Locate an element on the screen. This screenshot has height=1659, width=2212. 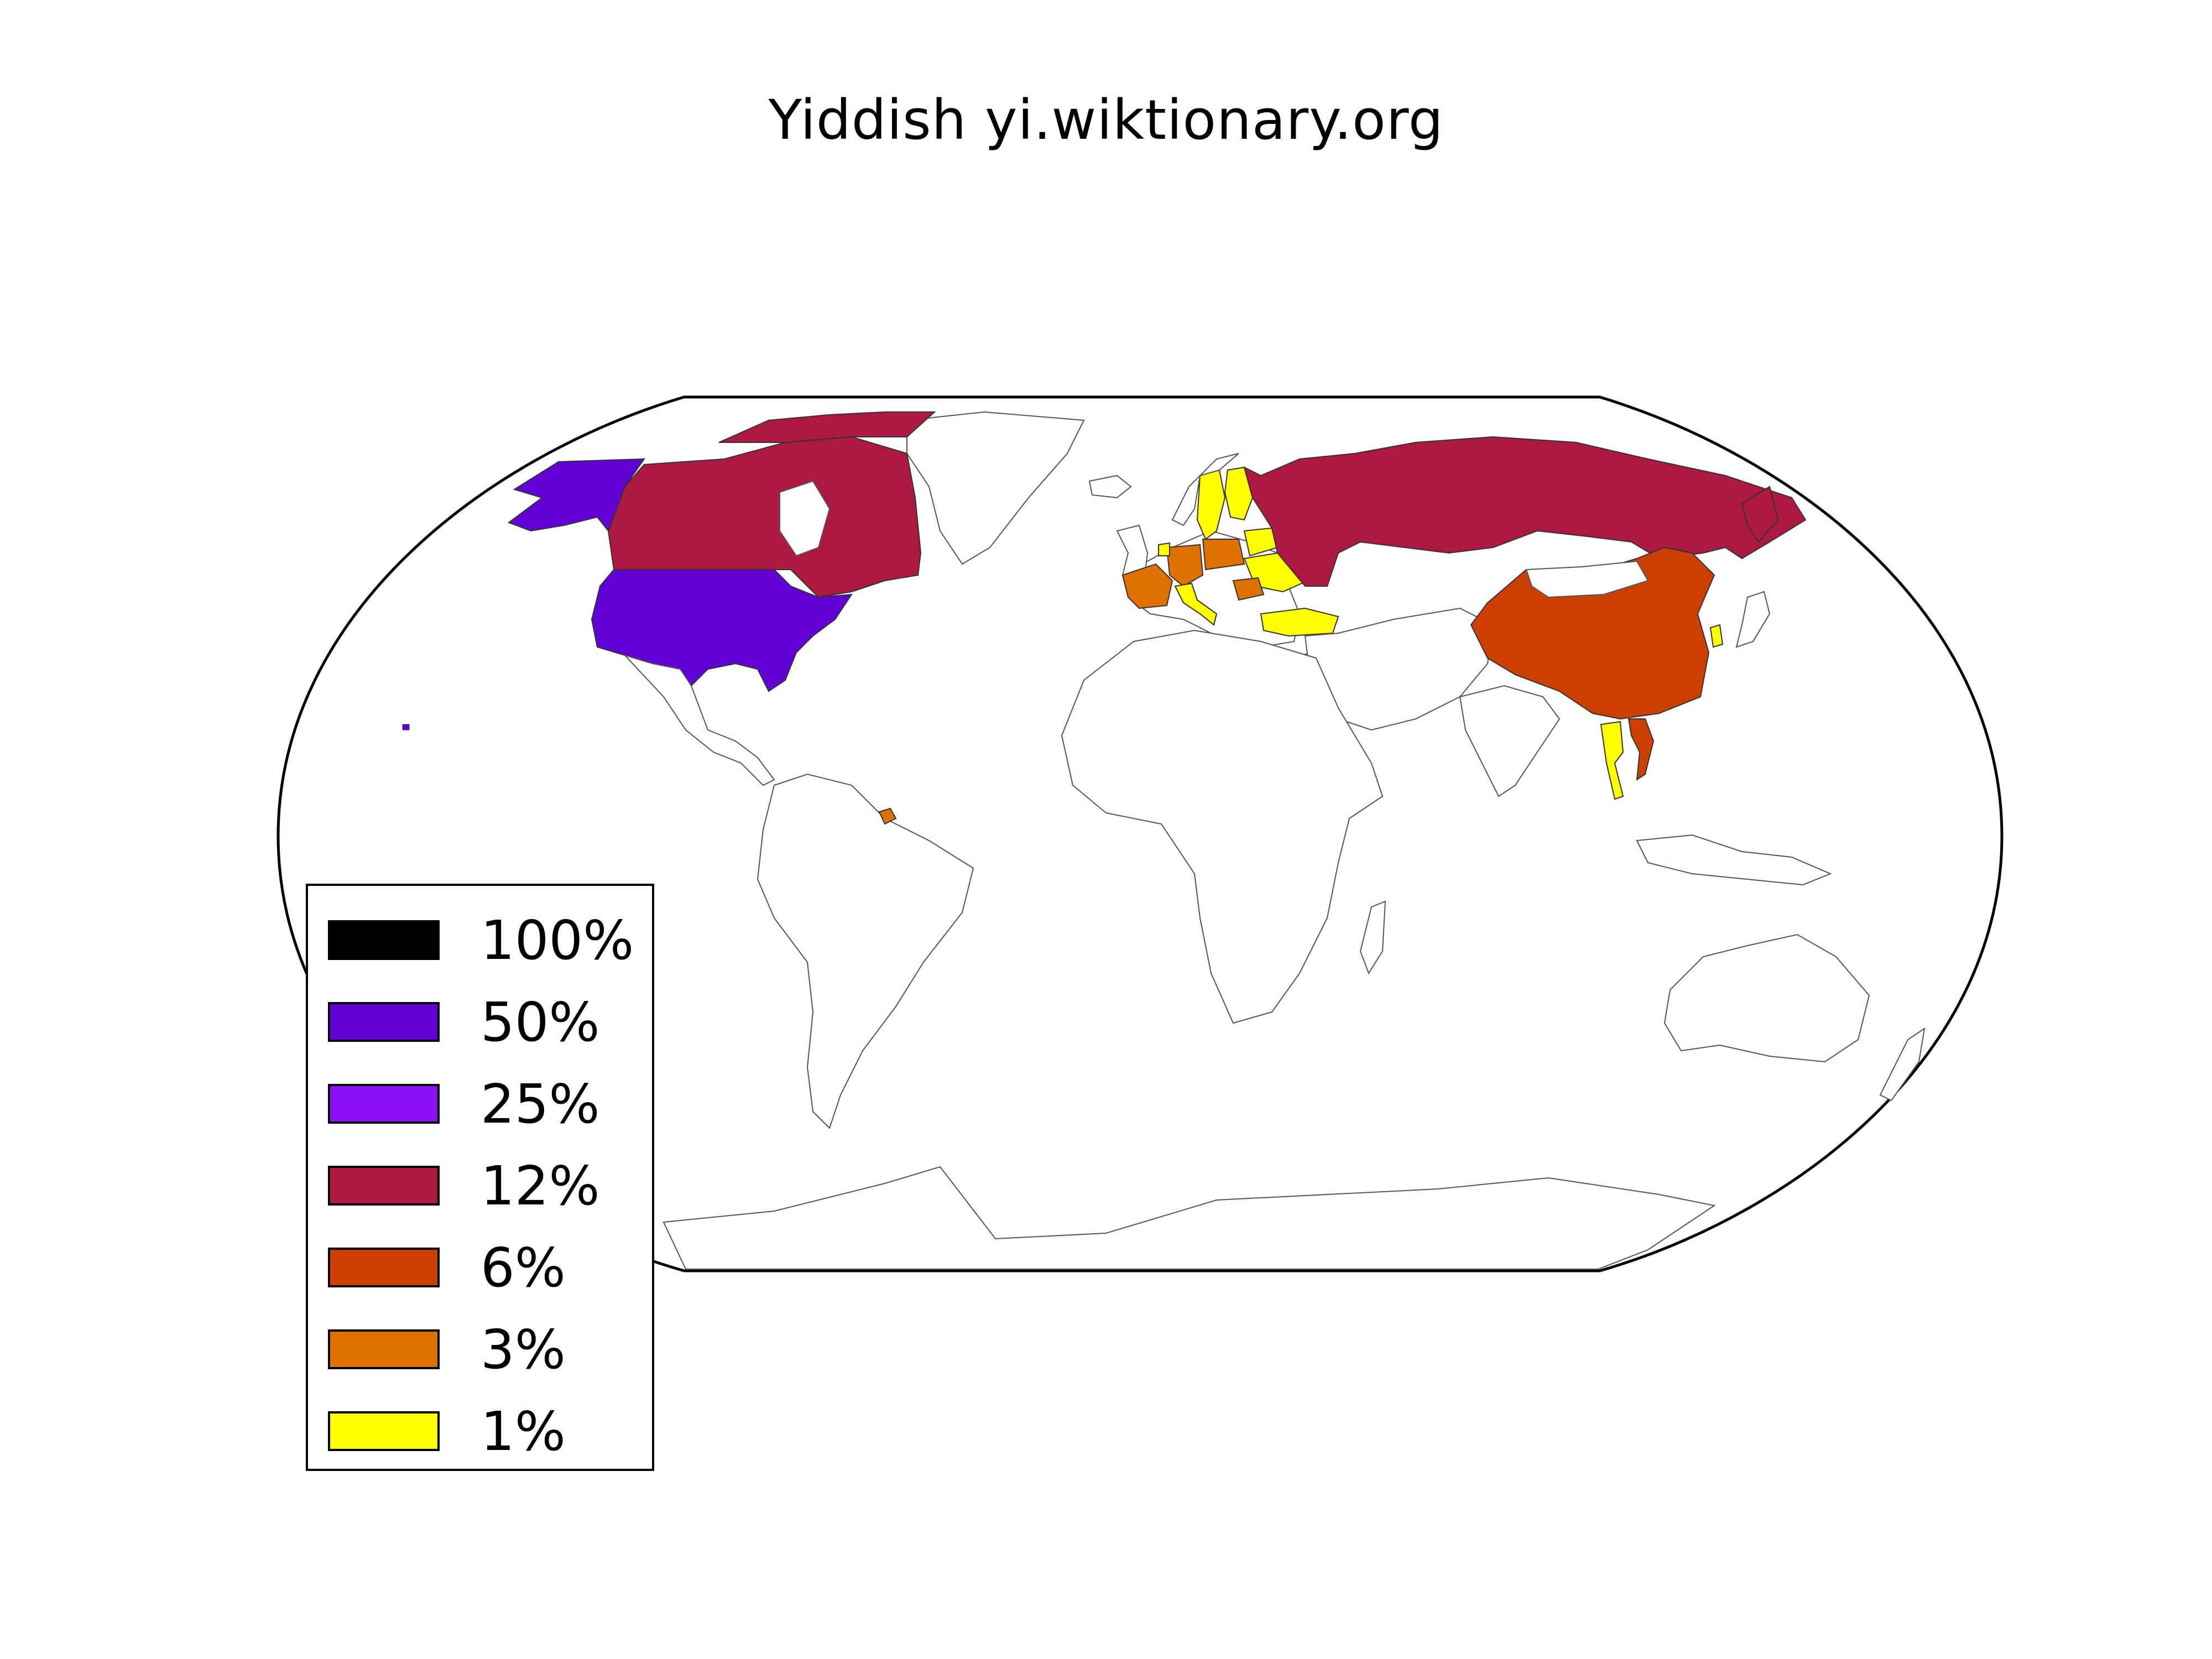
region-china is located at coordinates (1593, 633).